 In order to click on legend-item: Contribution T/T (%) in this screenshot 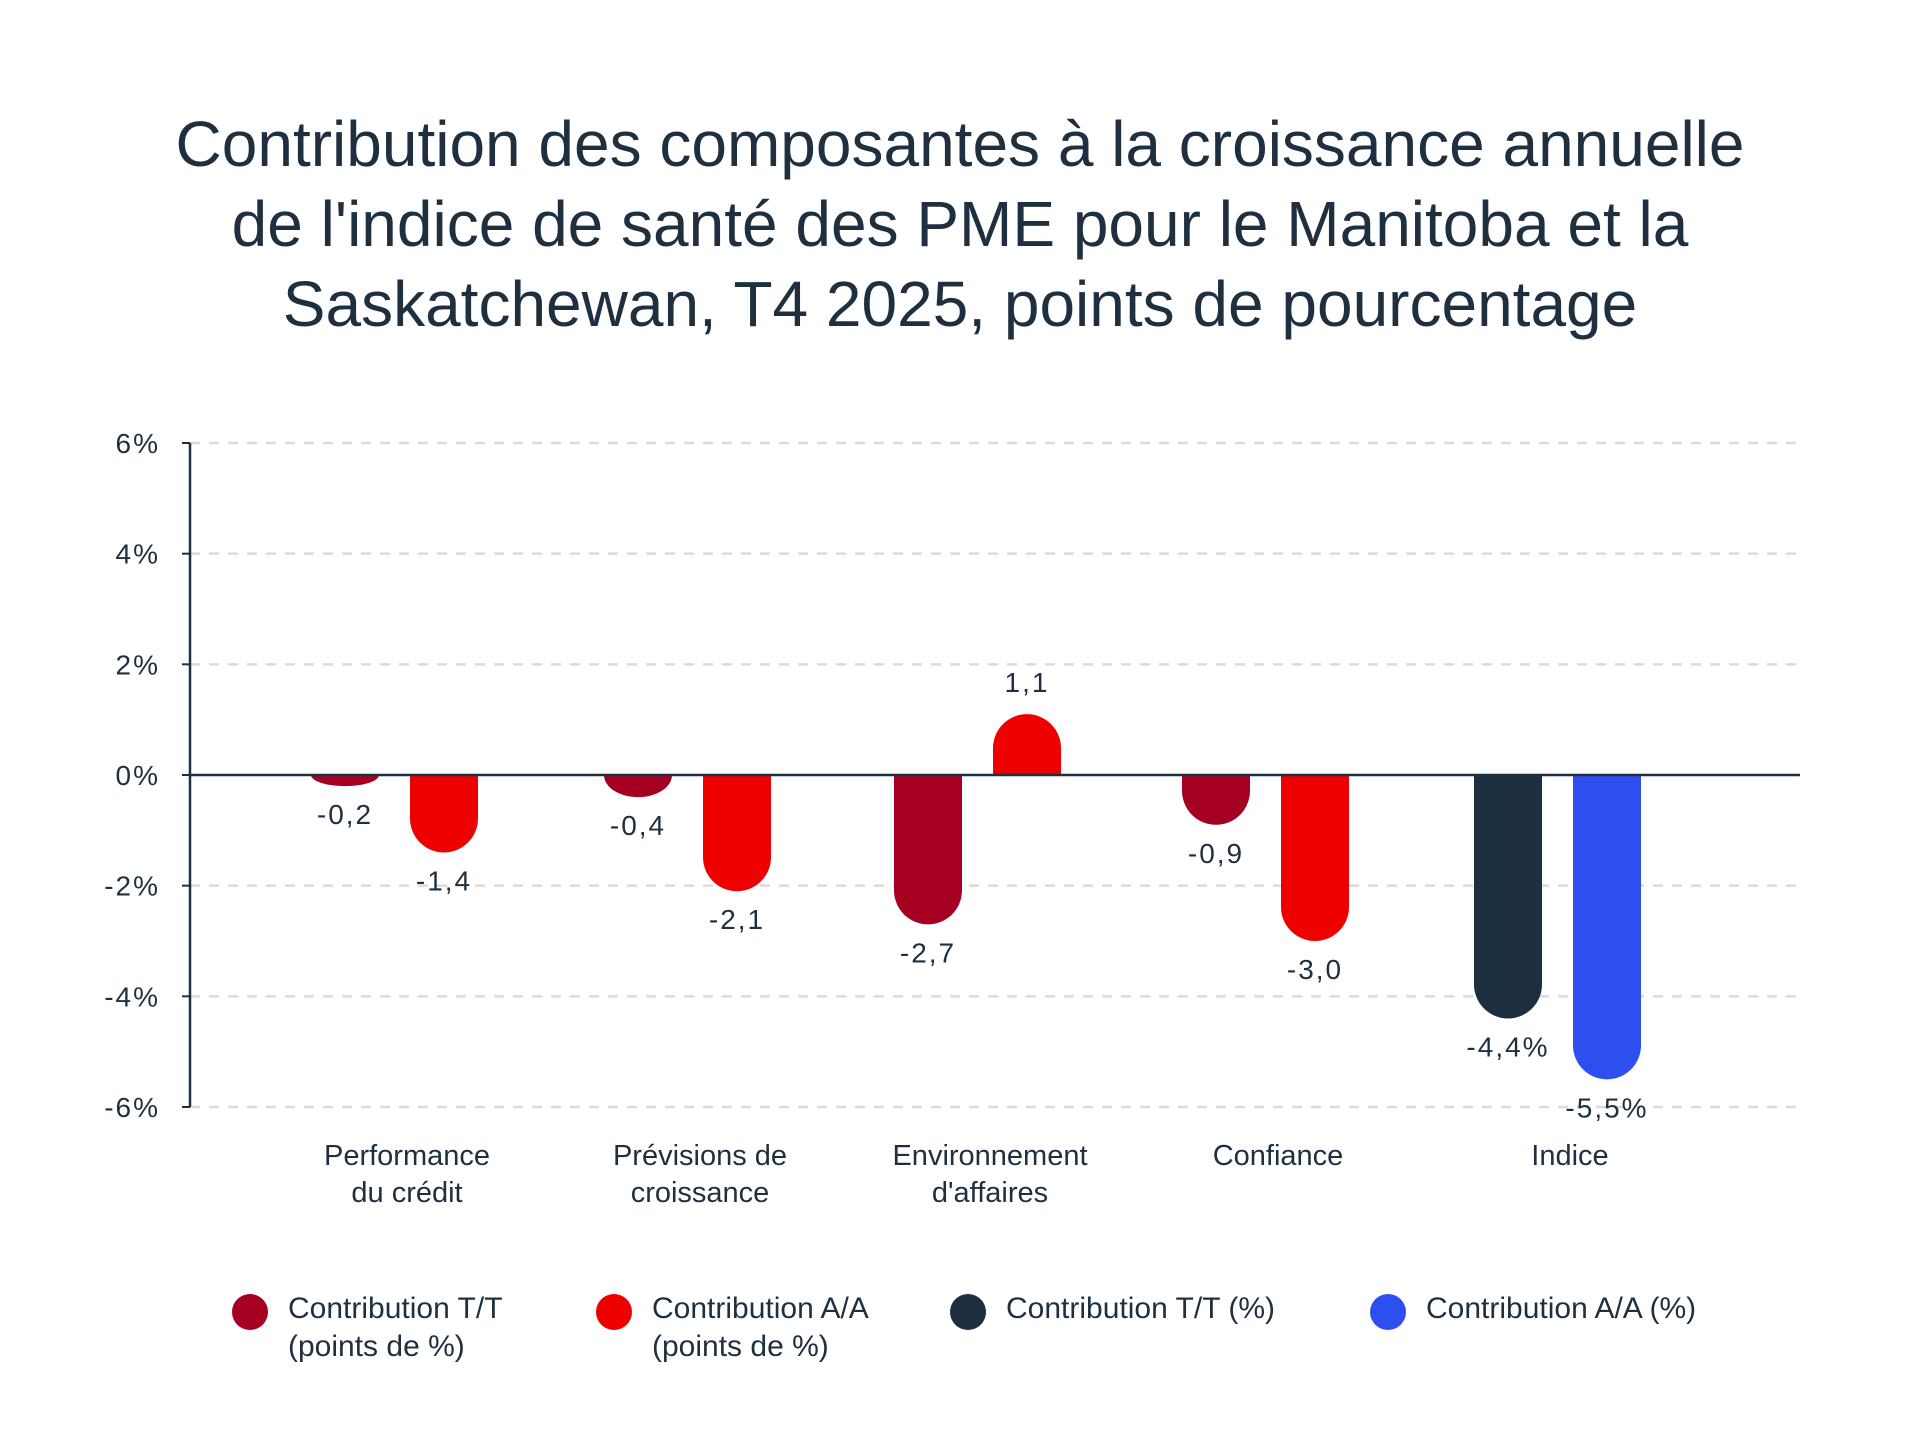, I will do `click(1112, 1310)`.